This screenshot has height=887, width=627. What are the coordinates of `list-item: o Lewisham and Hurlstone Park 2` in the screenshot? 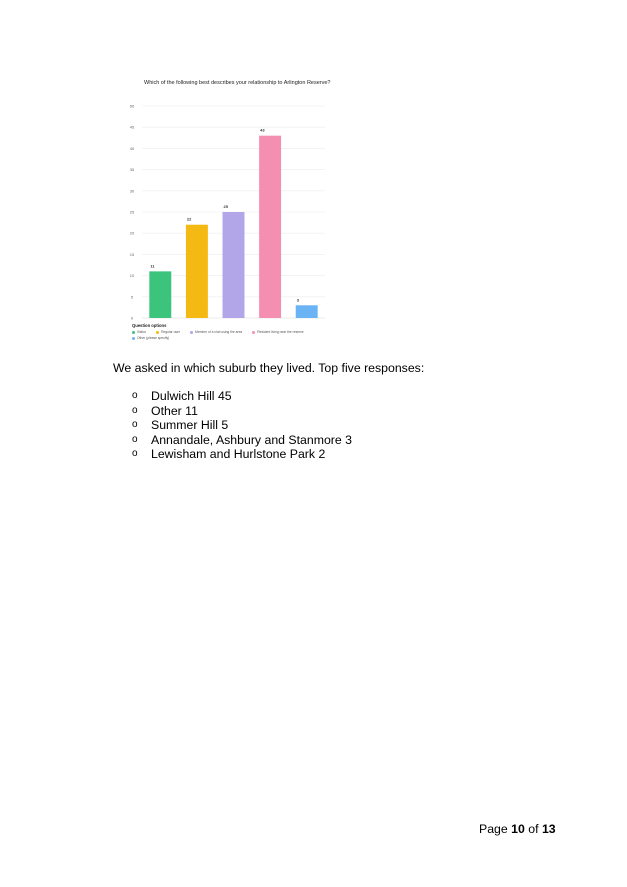 It's located at (242, 454).